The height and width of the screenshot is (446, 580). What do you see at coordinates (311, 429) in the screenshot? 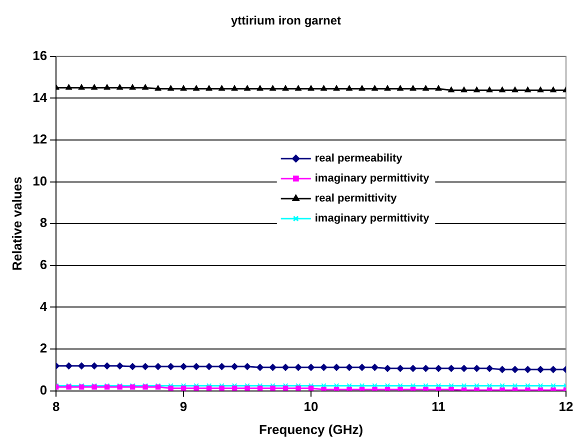
I see `x-axis-title: Frequency (GHz)` at bounding box center [311, 429].